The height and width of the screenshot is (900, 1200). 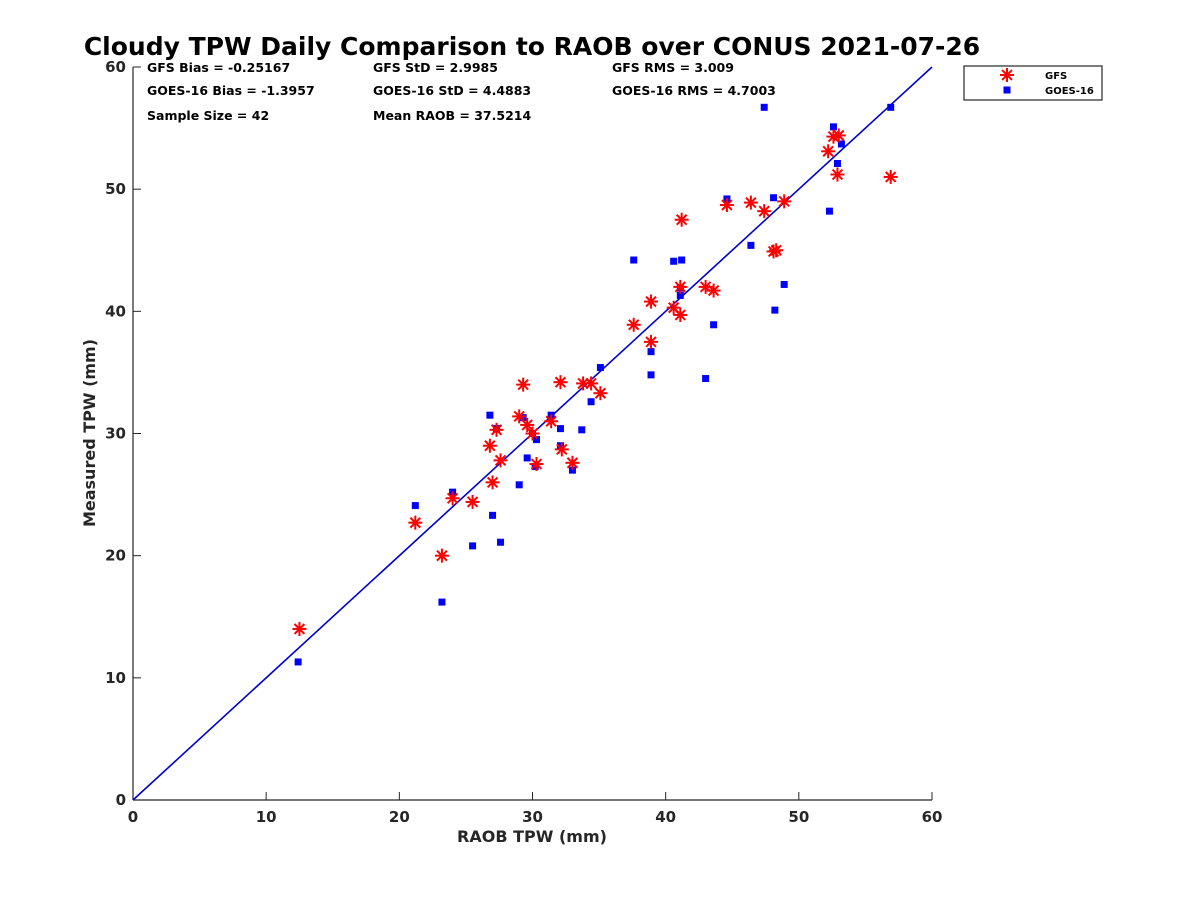 What do you see at coordinates (115, 311) in the screenshot?
I see `y-tick-label: 40` at bounding box center [115, 311].